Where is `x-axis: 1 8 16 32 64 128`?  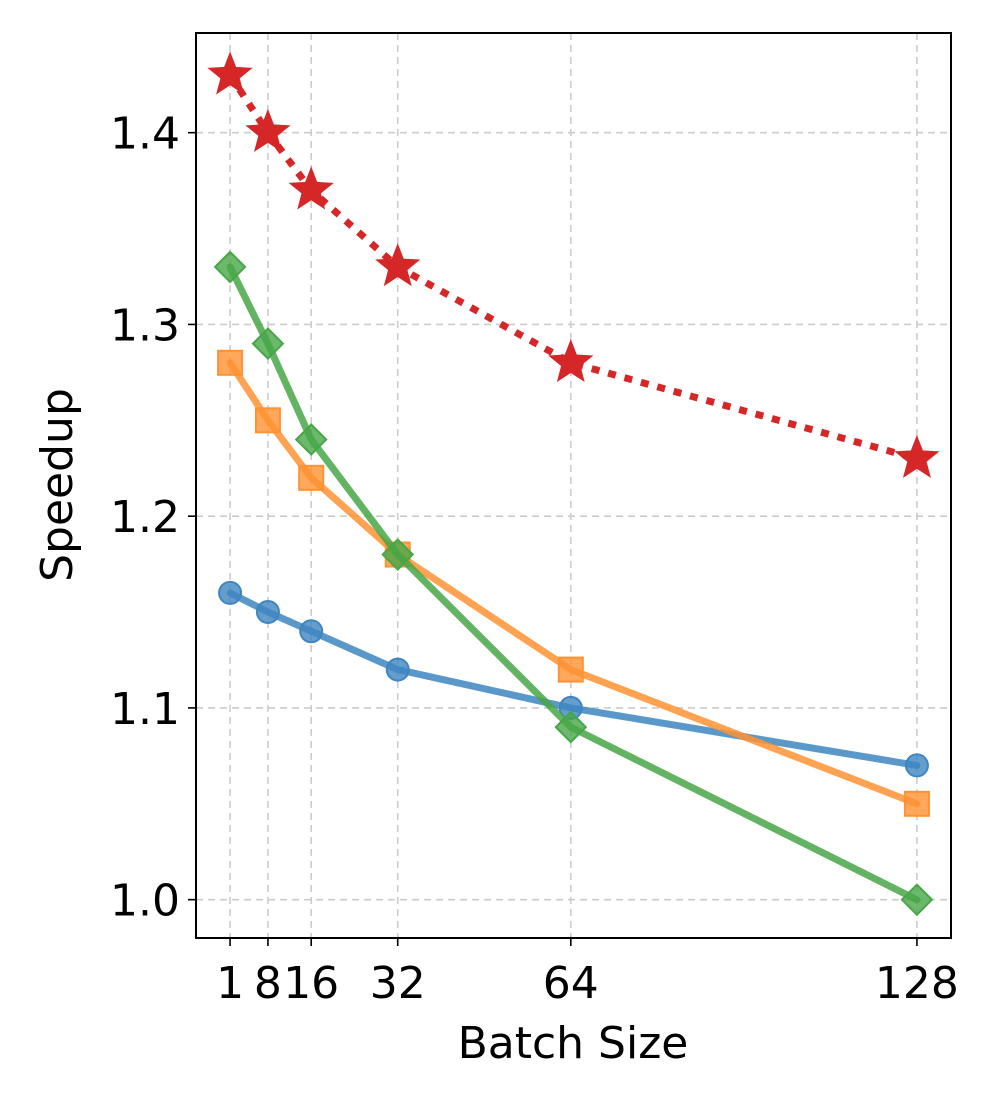
x-axis: 1 8 16 32 64 128 is located at coordinates (587, 973).